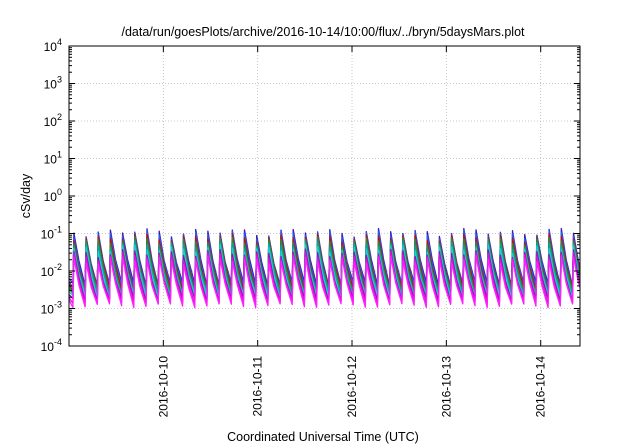  Describe the element at coordinates (51, 345) in the screenshot. I see `y-tick-label: 10⁻⁴` at that location.